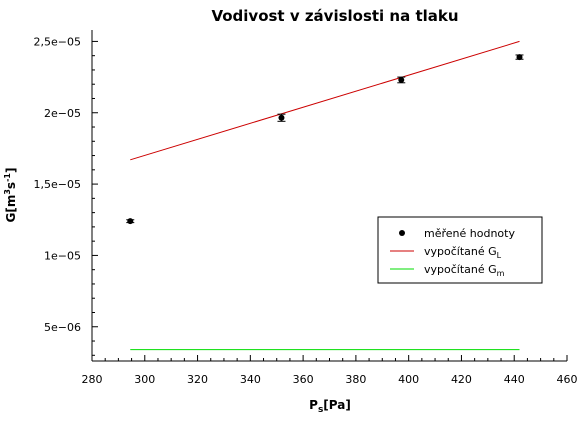  What do you see at coordinates (250, 379) in the screenshot?
I see `x-tick-label: 340` at bounding box center [250, 379].